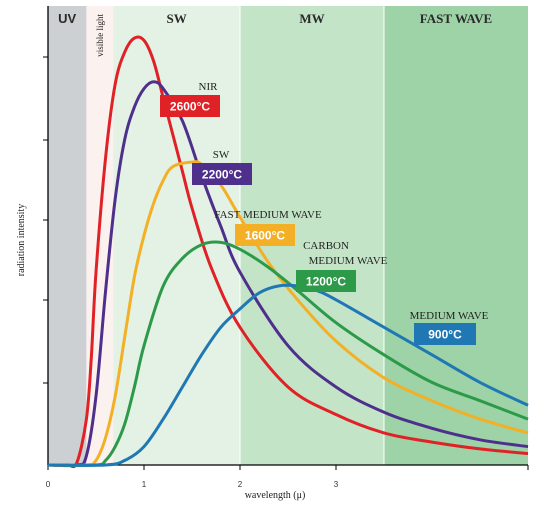  I want to click on temperature-label: 900°C, so click(445, 335).